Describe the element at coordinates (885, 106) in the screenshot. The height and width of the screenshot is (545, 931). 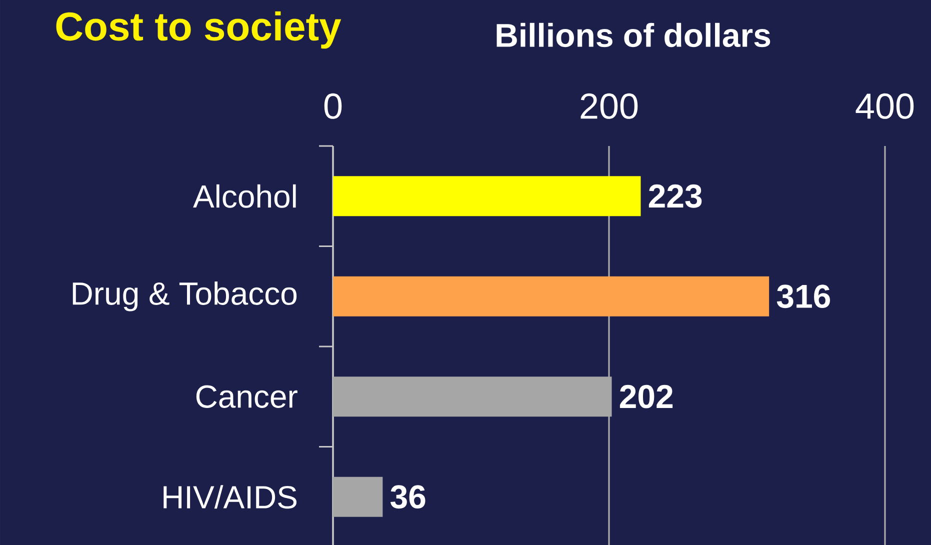
I see `x-tick-label: 400` at that location.